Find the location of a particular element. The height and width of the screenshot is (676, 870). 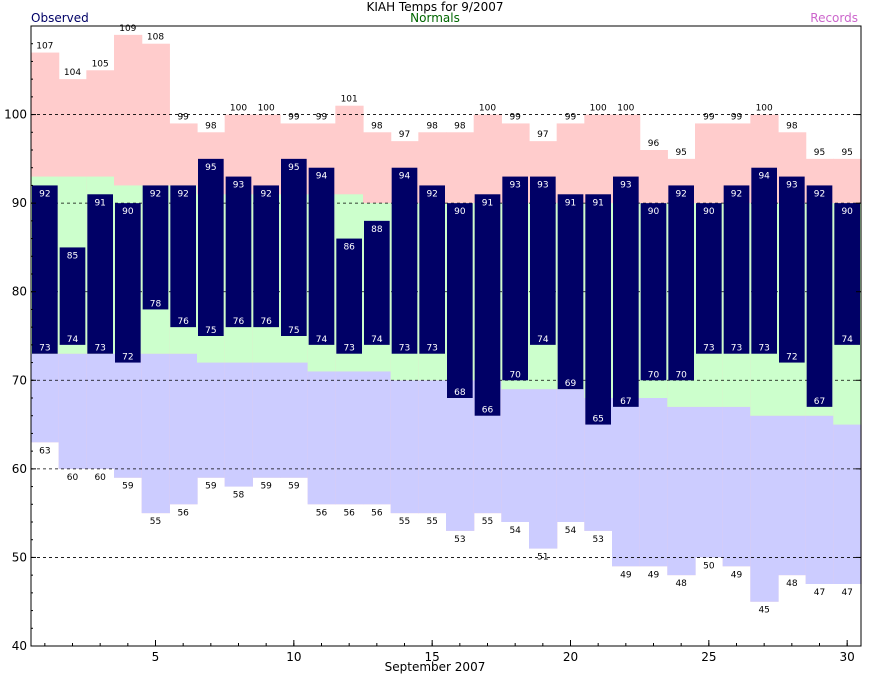

legend-observed: Observed is located at coordinates (60, 18).